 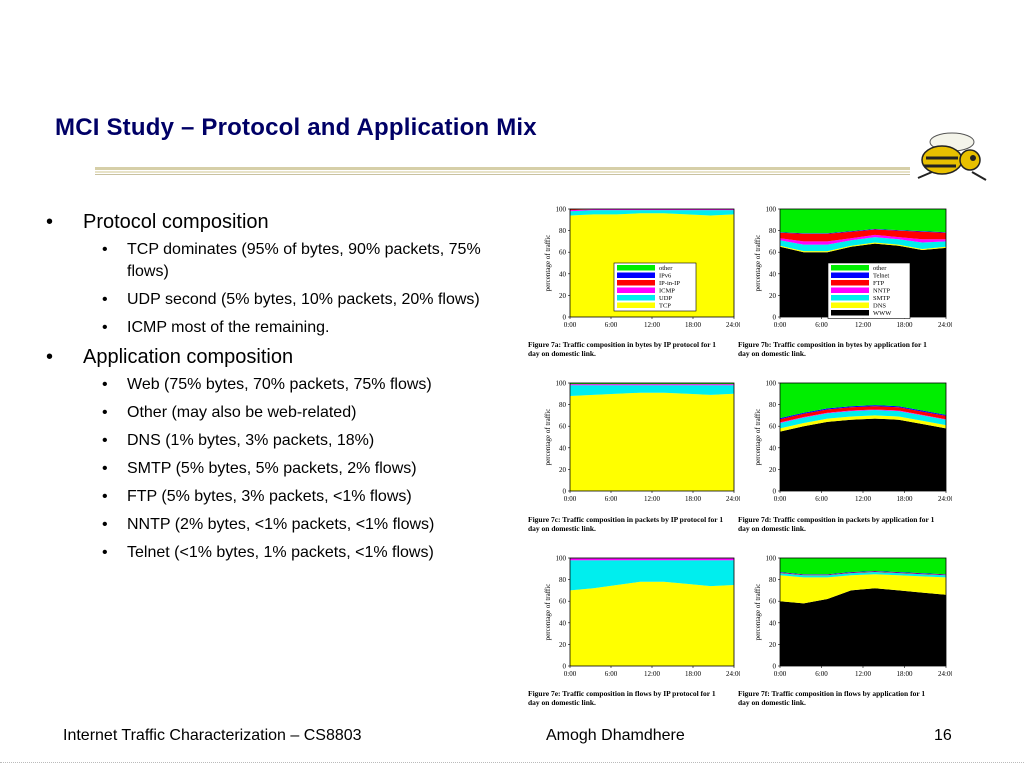 I want to click on bullet-item: • DNS (1% bytes, 3% packets, 18%), so click(x=238, y=440).